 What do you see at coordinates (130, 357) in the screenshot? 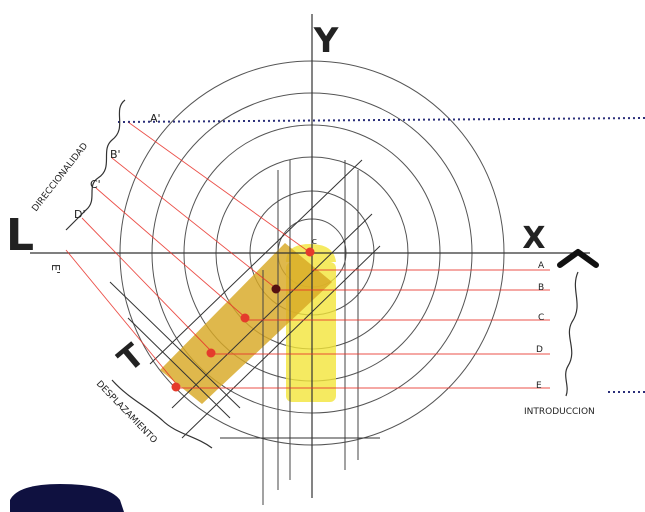
I see `t-label: T` at bounding box center [130, 357].